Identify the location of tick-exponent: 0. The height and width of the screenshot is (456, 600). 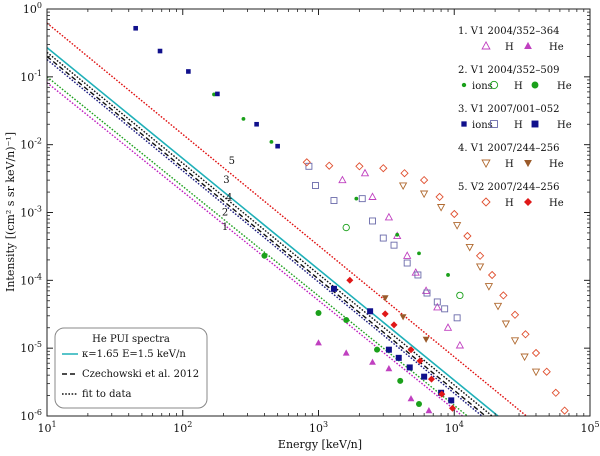
(39, 5).